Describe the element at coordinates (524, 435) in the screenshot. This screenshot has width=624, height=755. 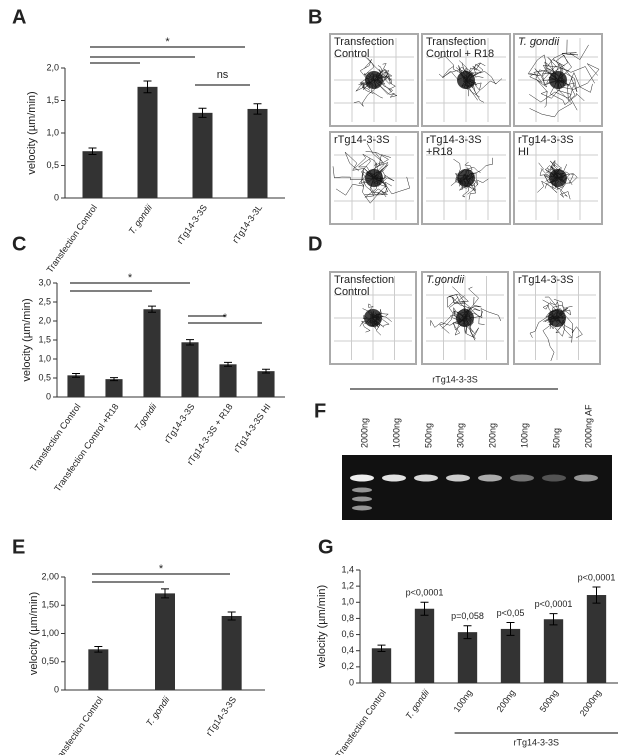
I see `lane-label: 100ng` at that location.